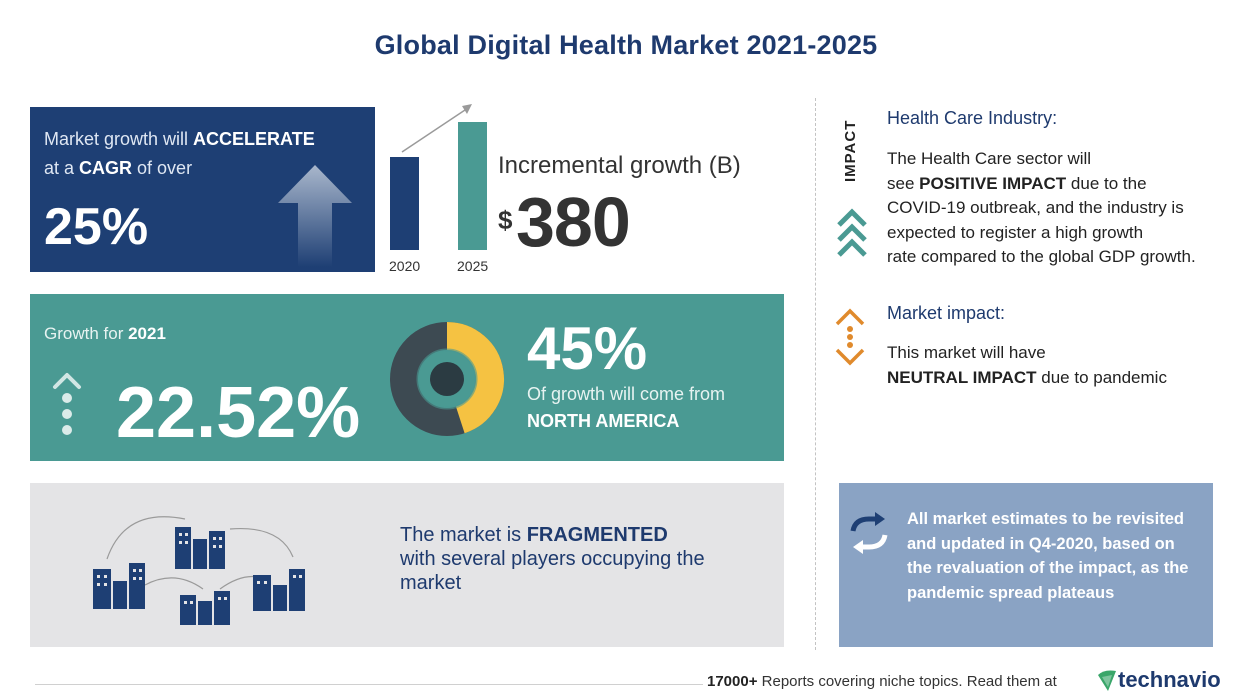 The image size is (1252, 700). Describe the element at coordinates (603, 421) in the screenshot. I see `region-name: NORTH AMERICA` at that location.